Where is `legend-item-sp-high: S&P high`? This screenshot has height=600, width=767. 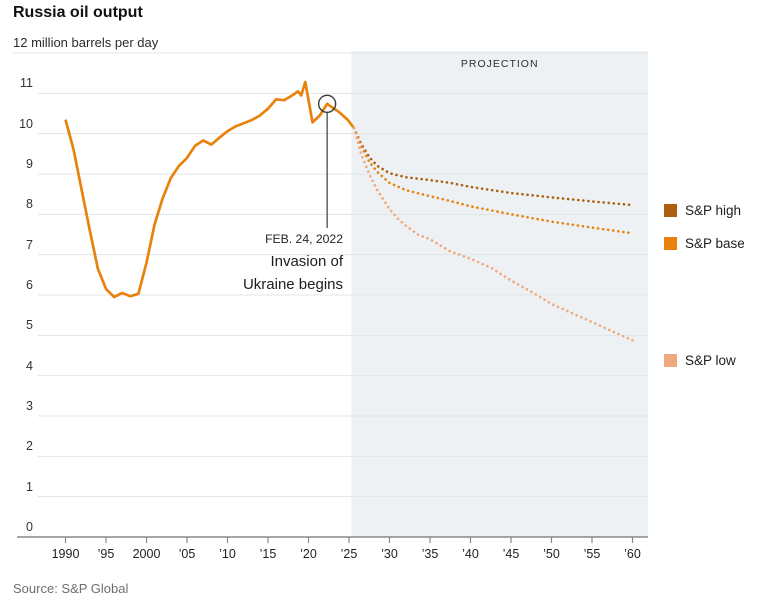
legend-item-sp-high: S&P high is located at coordinates (702, 210).